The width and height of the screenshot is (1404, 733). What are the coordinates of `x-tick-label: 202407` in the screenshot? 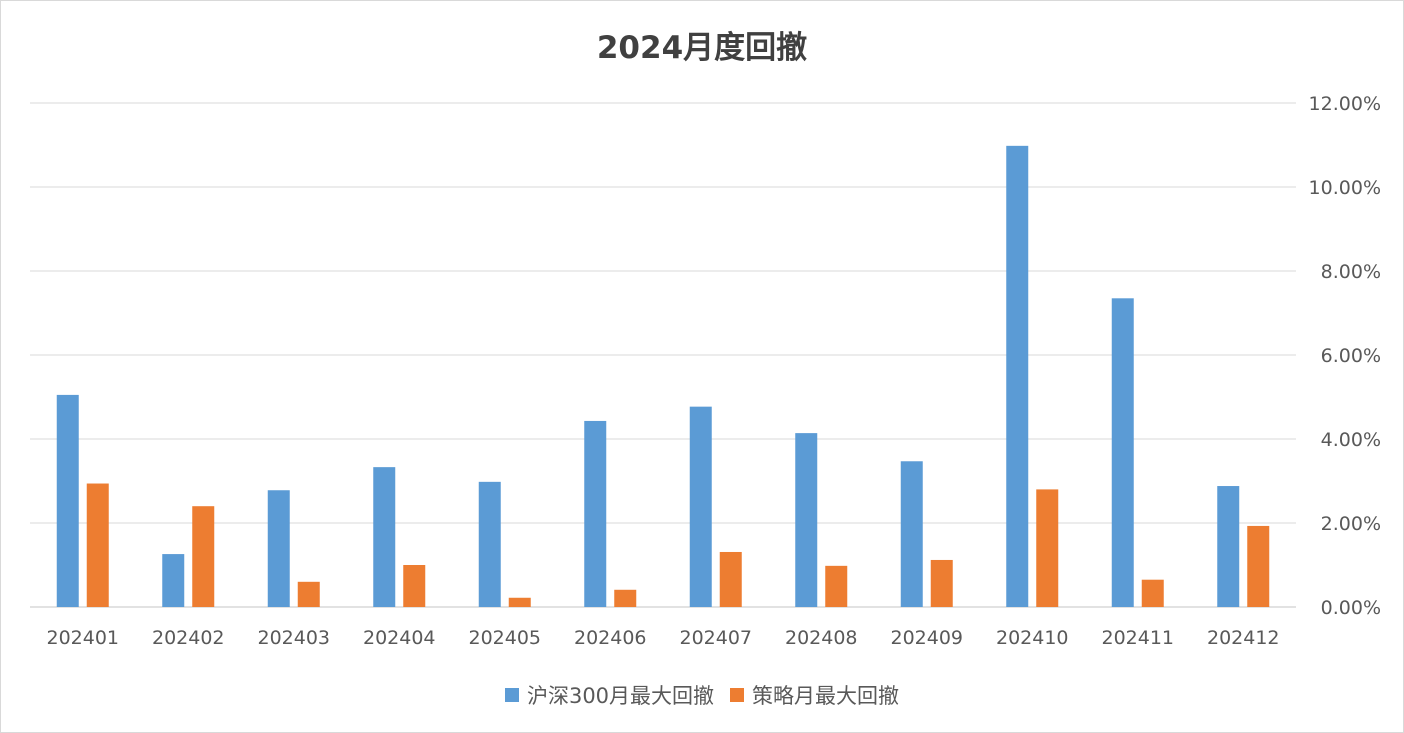 It's located at (715, 638).